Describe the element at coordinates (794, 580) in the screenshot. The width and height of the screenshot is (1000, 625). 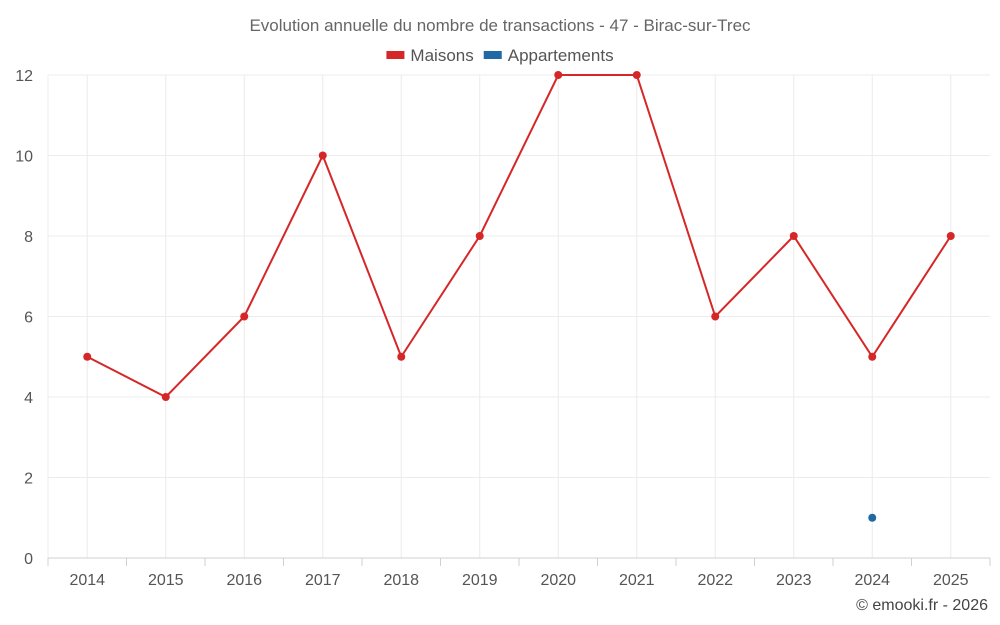
I see `x-tick-label: 2023` at that location.